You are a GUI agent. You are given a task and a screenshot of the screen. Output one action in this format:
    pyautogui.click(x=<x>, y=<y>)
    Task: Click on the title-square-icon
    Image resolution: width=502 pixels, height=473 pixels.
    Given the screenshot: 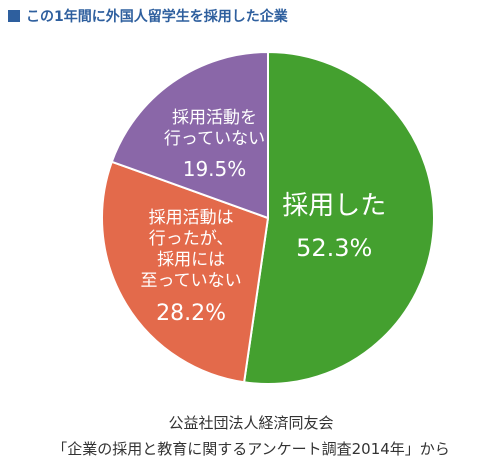 What is the action you would take?
    pyautogui.click(x=14, y=16)
    